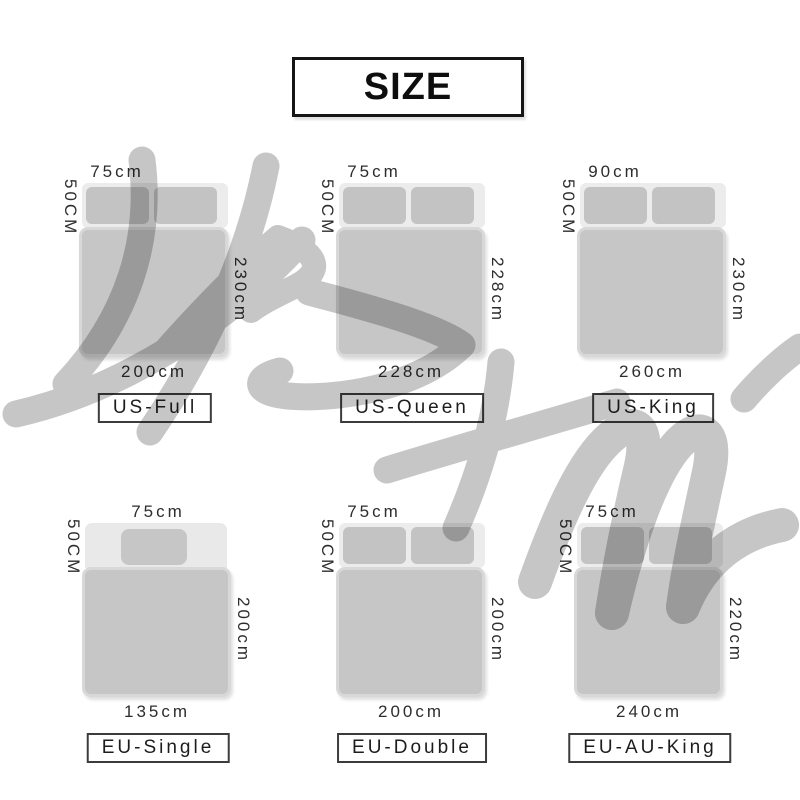 This screenshot has width=800, height=800. I want to click on diagram-us-queen: 75cm 50CM 228cm 228cm US-Queen, so click(412, 292).